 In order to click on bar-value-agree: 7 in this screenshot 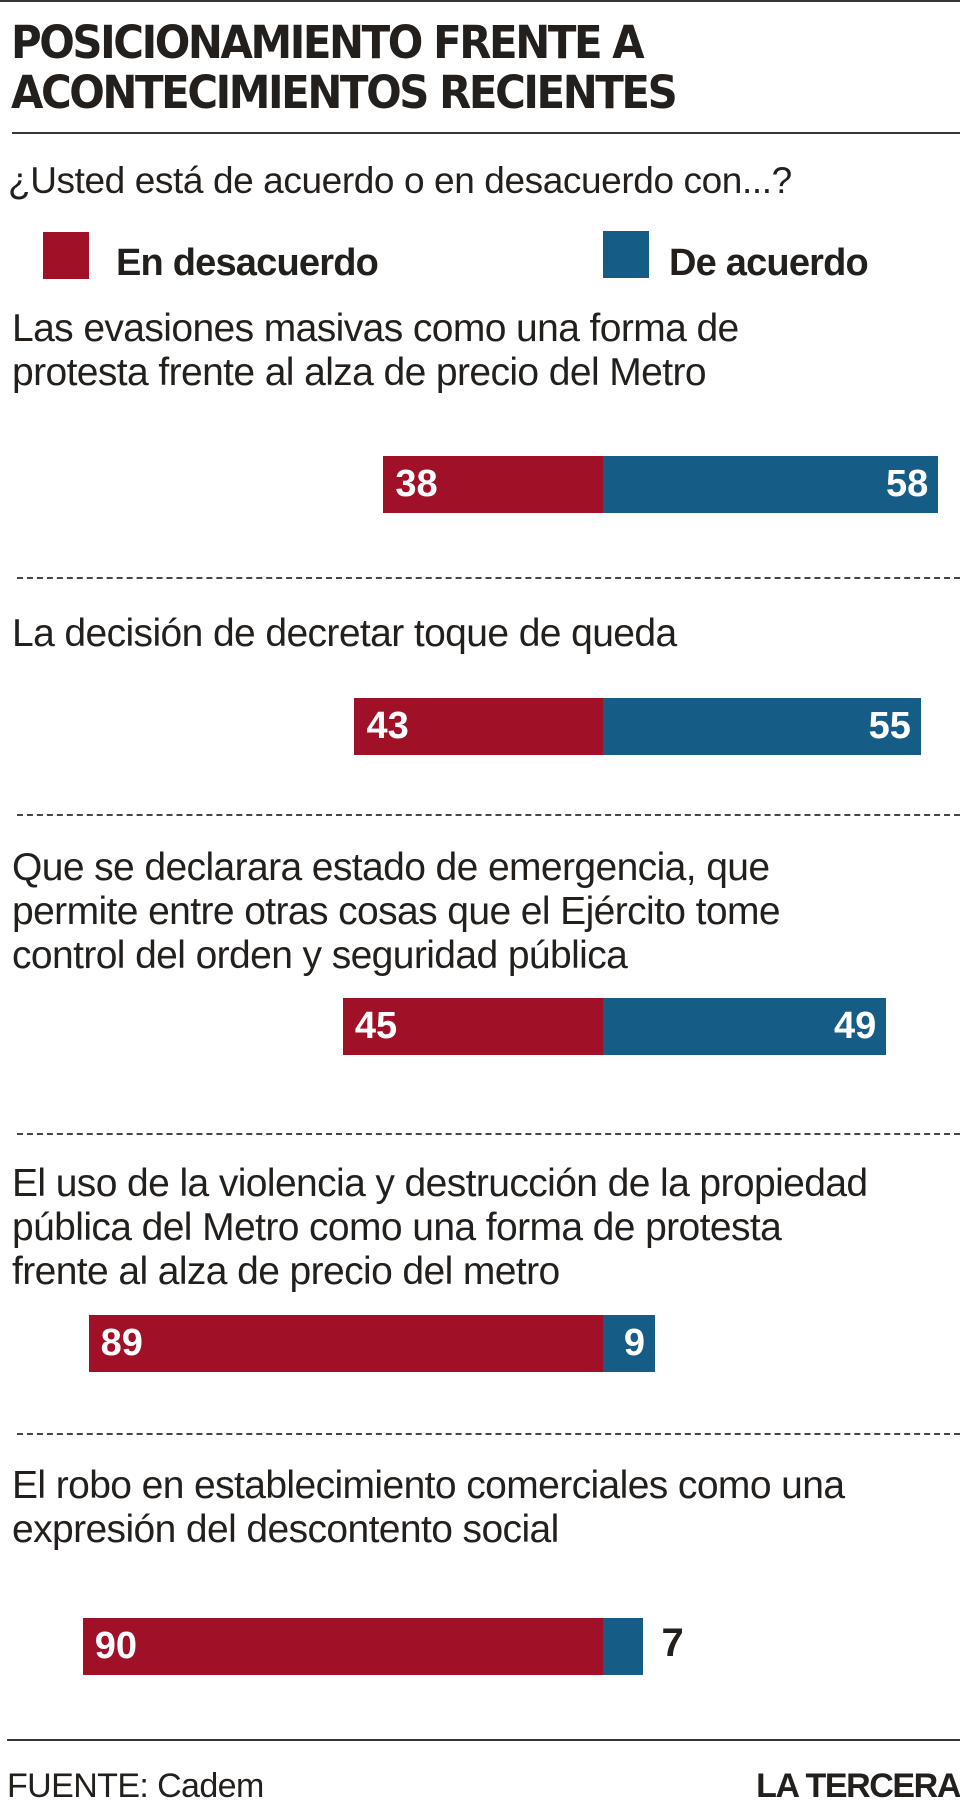, I will do `click(672, 1643)`.